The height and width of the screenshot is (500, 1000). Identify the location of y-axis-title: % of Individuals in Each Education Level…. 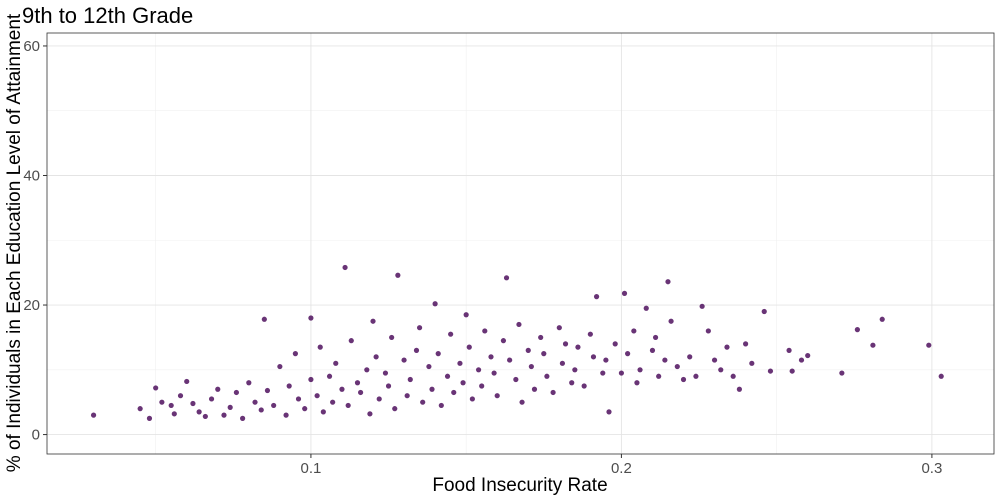
(14, 242).